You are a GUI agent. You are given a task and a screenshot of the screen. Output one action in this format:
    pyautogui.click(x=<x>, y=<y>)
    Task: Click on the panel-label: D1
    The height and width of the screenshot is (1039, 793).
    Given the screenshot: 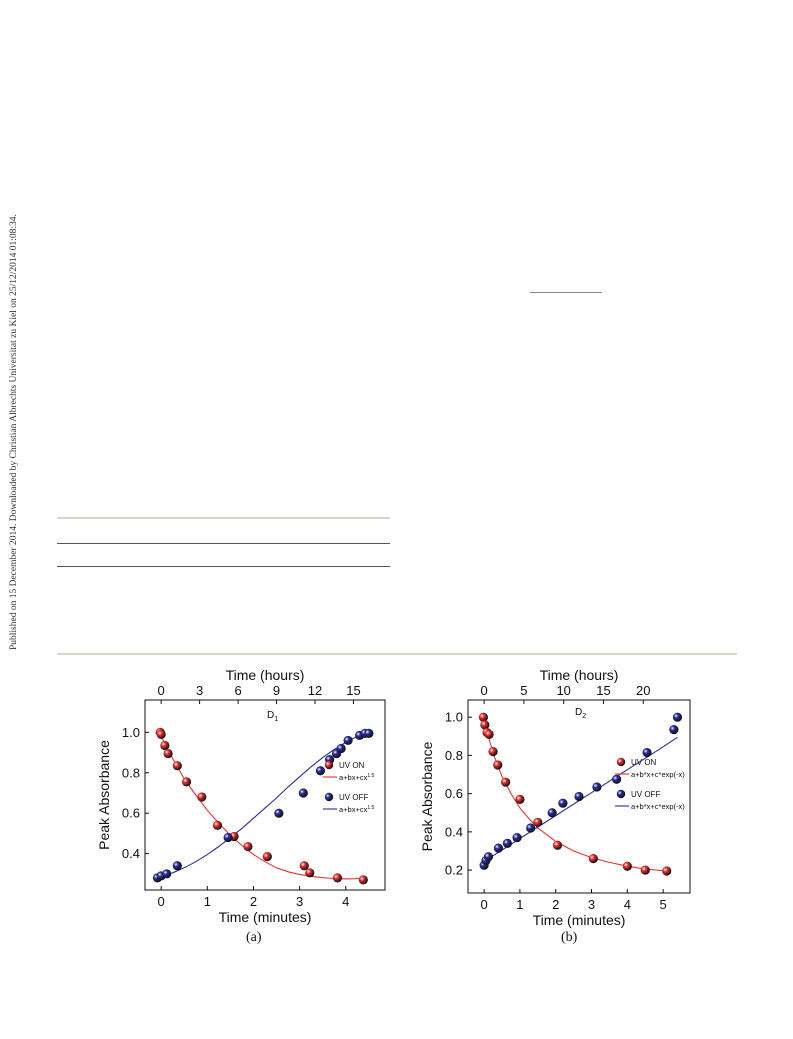 What is the action you would take?
    pyautogui.click(x=272, y=716)
    